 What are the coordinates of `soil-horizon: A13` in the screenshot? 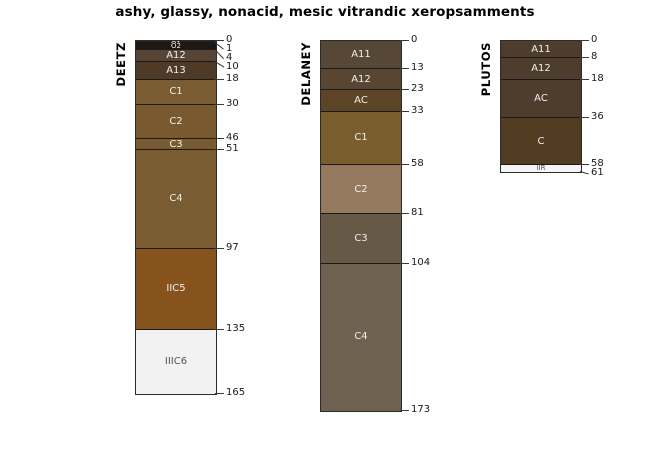 It's located at (176, 71).